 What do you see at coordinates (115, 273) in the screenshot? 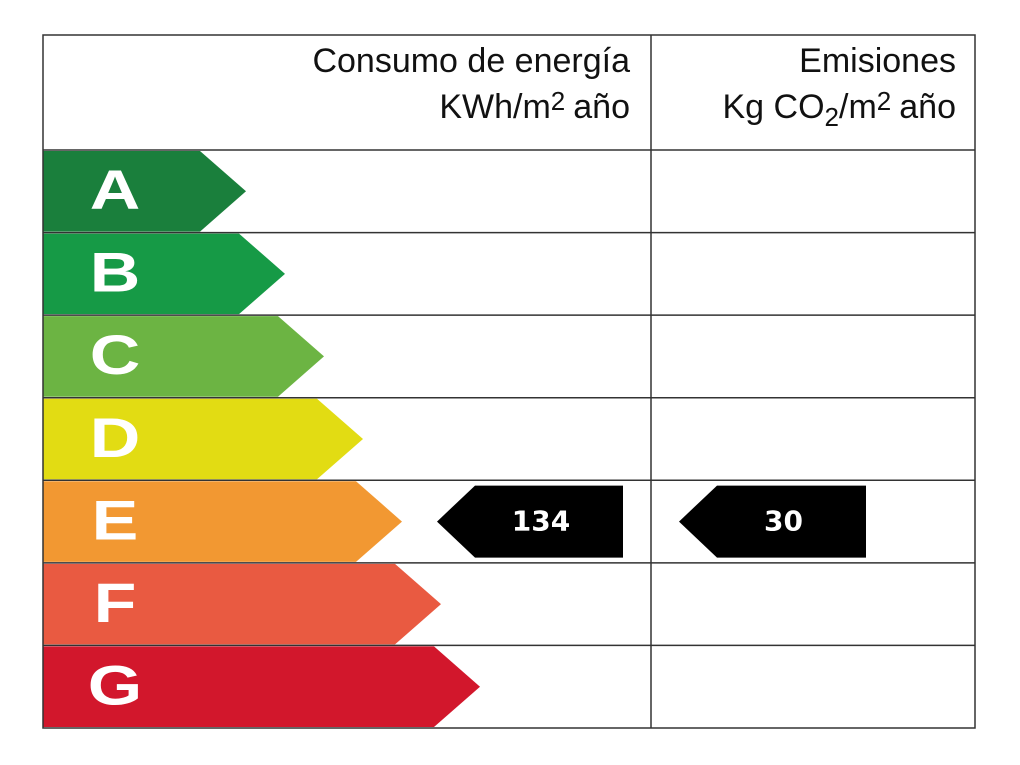
I see `rating-letter: B` at bounding box center [115, 273].